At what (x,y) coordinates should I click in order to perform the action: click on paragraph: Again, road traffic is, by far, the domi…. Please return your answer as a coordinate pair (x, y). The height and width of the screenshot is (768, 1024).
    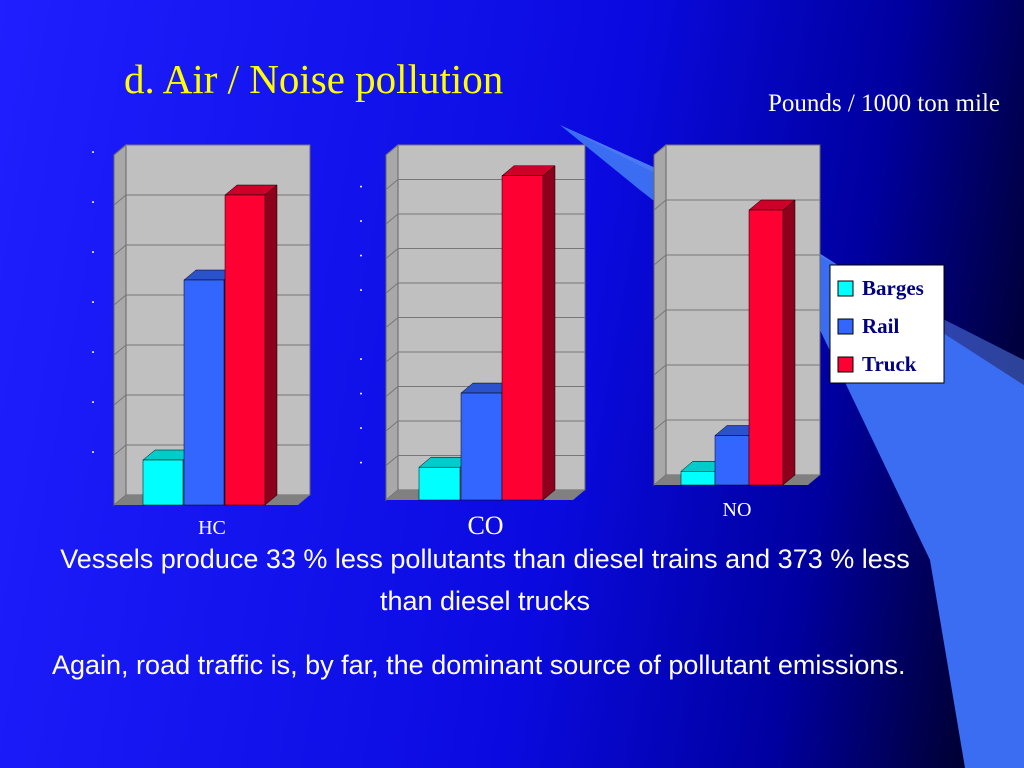
    Looking at the image, I should click on (479, 665).